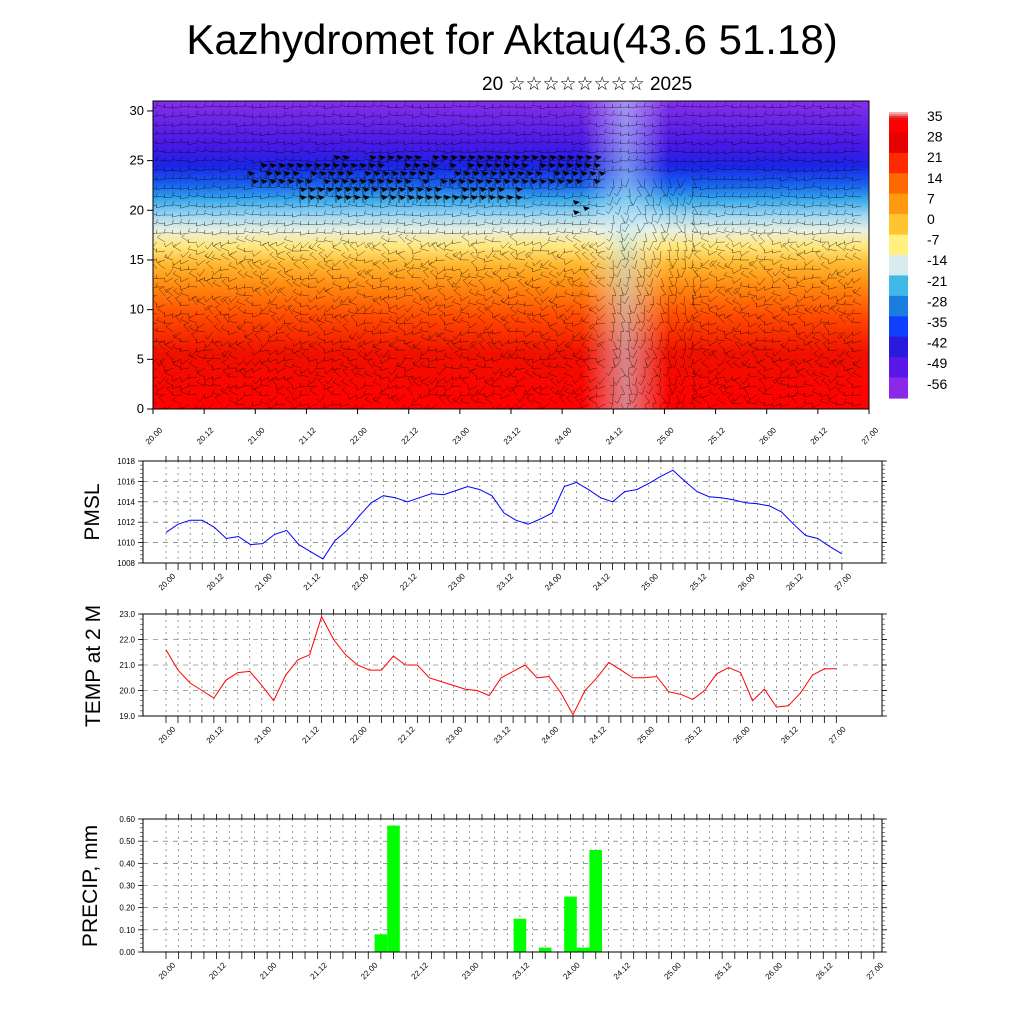  Describe the element at coordinates (937, 322) in the screenshot. I see `colorbar-label: -35` at that location.